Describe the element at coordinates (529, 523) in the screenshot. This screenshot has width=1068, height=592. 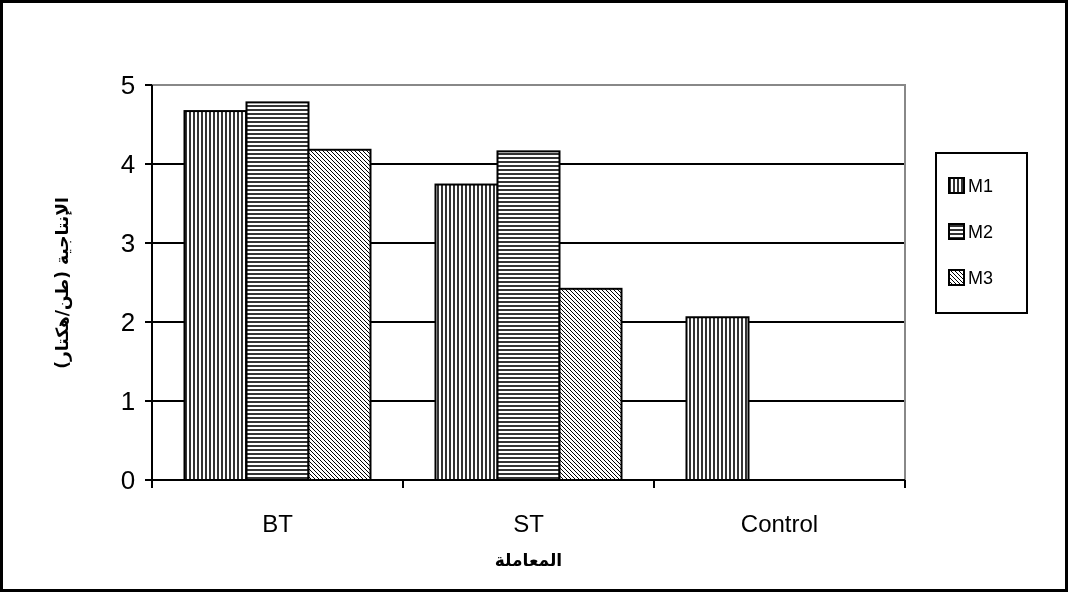
I see `x-tick-label: ST` at that location.